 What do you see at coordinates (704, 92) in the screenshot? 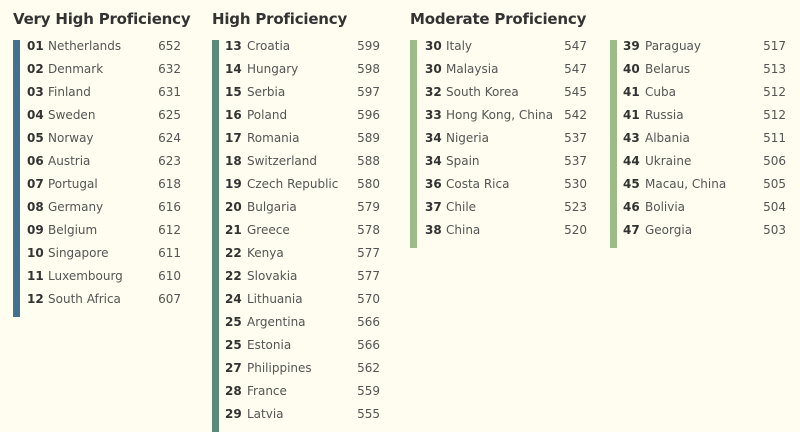
I see `country-row: 41 Cuba 512` at bounding box center [704, 92].